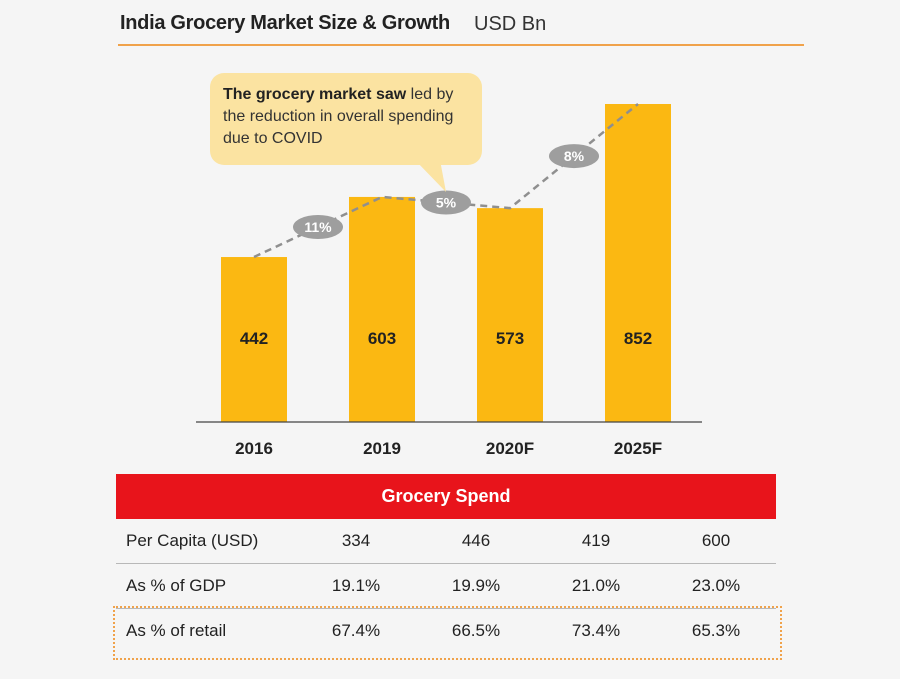 This screenshot has width=900, height=679. I want to click on cell: 23.0%, so click(716, 585).